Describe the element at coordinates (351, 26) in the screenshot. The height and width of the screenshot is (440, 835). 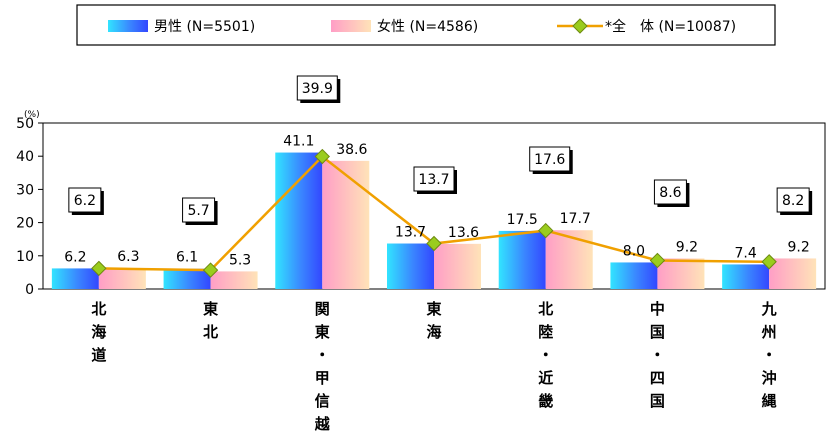
I see `legend-swatch-female` at that location.